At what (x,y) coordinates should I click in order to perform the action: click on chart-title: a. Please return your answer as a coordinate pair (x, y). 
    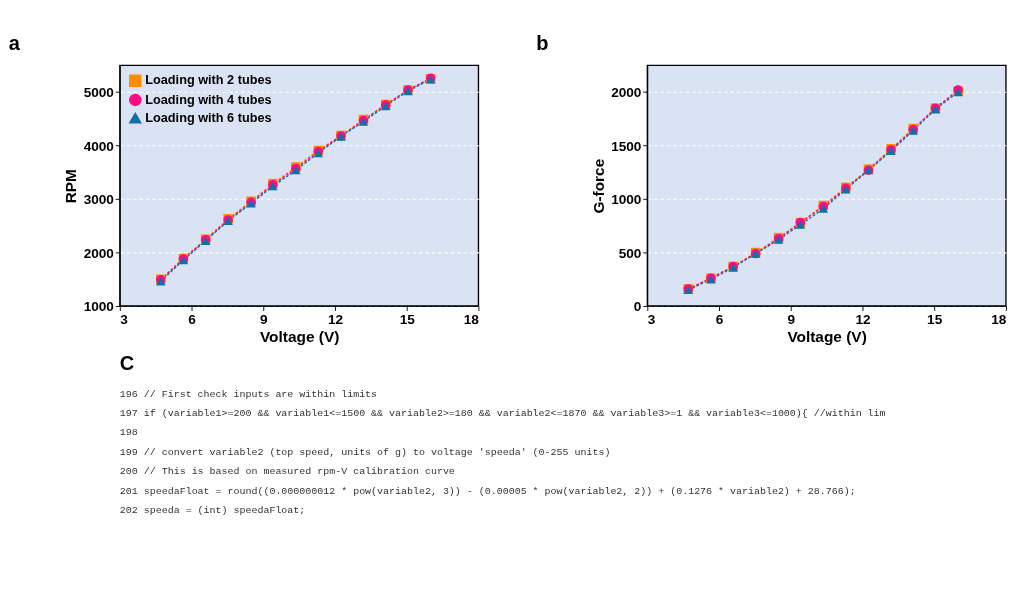
    Looking at the image, I should click on (14, 42).